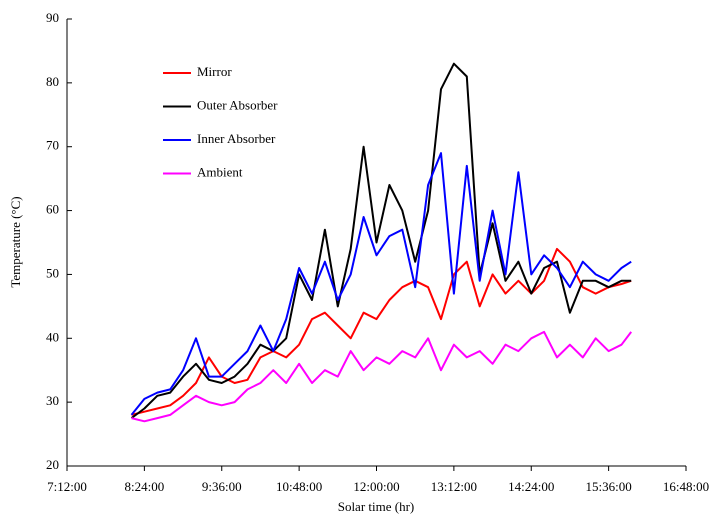 The height and width of the screenshot is (523, 713). I want to click on legend-label: Ambient, so click(220, 171).